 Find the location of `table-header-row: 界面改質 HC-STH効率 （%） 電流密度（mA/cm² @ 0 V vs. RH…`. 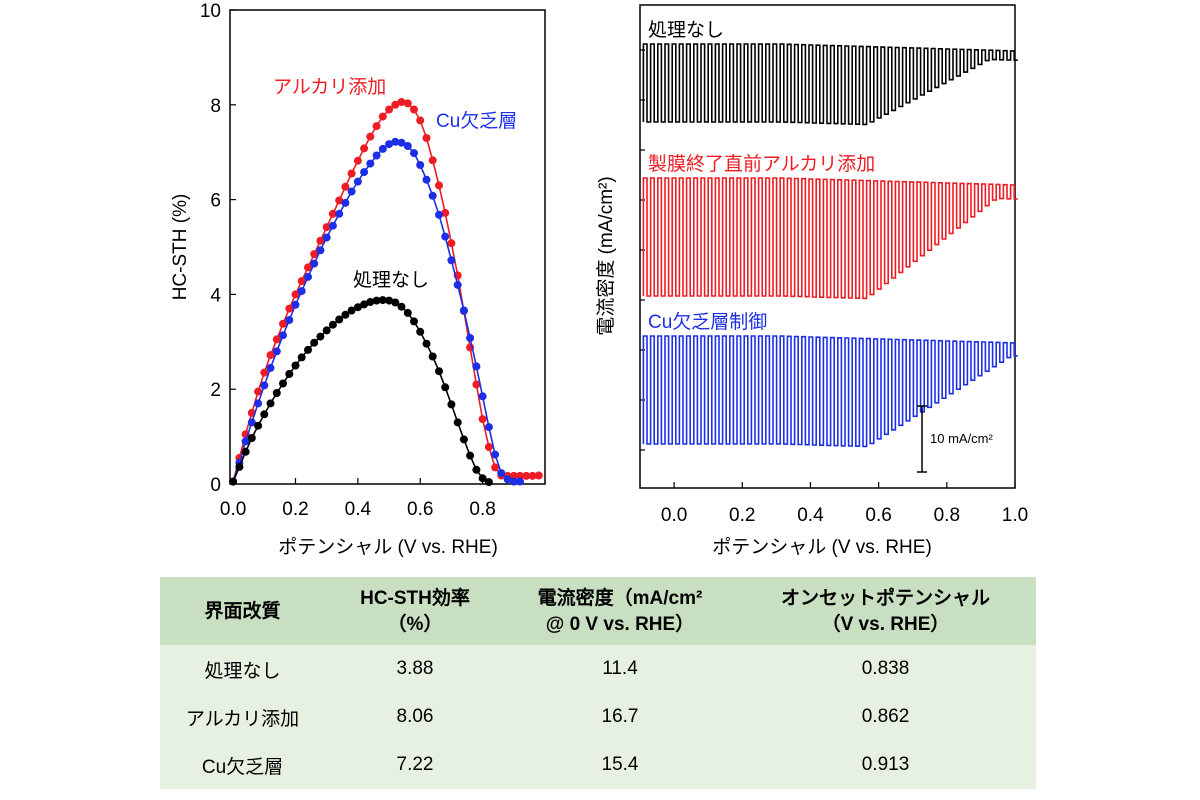

table-header-row: 界面改質 HC-STH効率 （%） 電流密度（mA/cm² @ 0 V vs. RH… is located at coordinates (598, 611).